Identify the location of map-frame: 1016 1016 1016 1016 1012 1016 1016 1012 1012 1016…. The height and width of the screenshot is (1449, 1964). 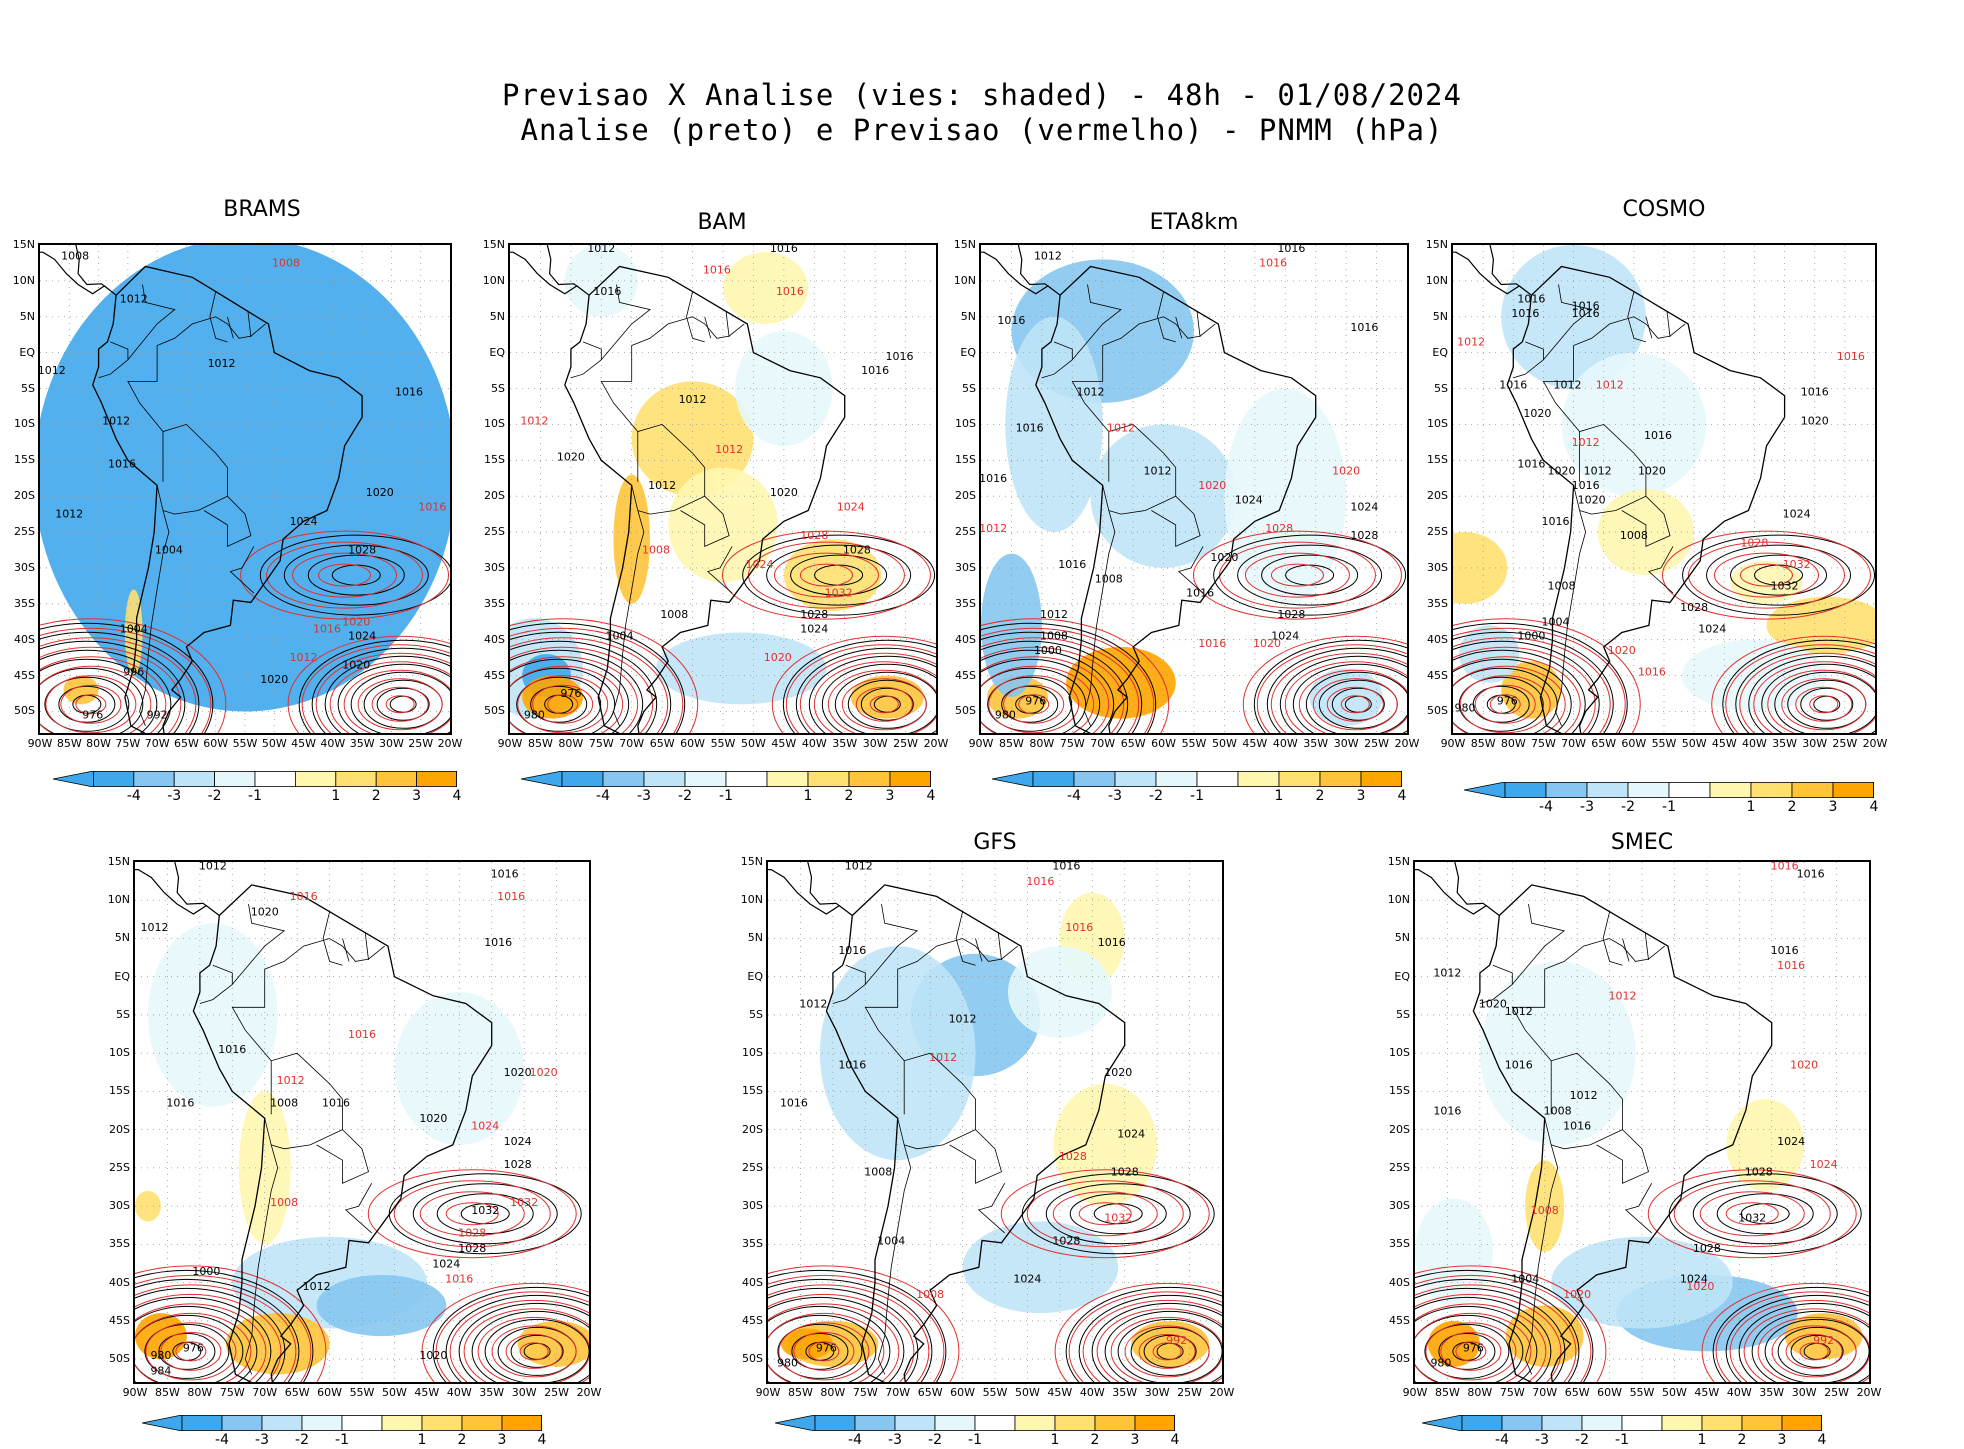
(1664, 489).